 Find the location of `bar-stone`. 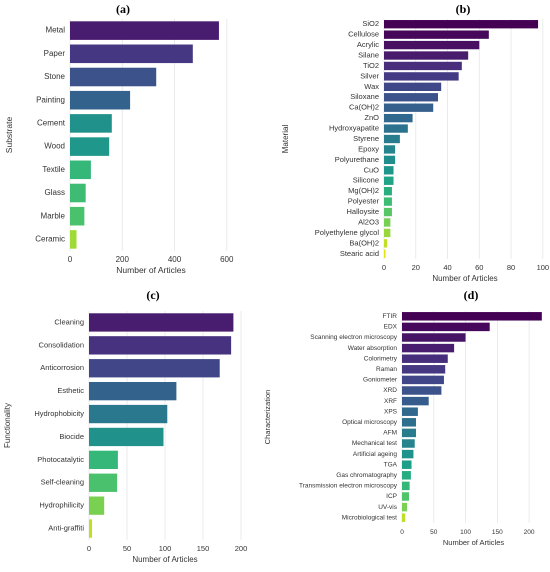

bar-stone is located at coordinates (113, 77).